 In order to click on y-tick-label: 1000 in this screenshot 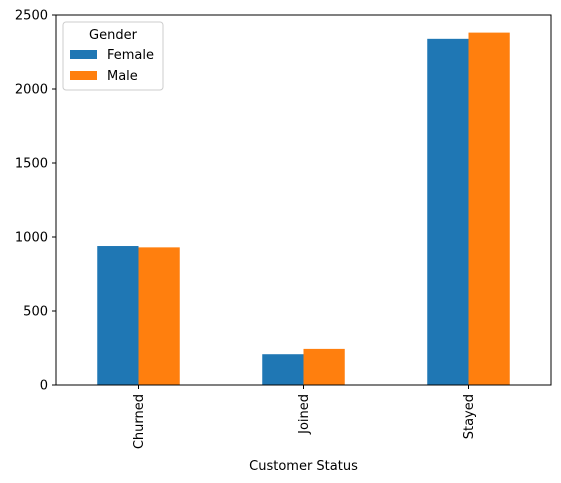, I will do `click(31, 238)`.